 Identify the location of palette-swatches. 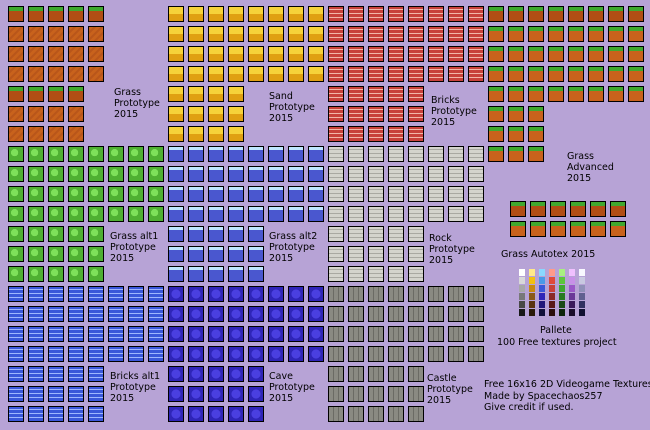
(569, 297).